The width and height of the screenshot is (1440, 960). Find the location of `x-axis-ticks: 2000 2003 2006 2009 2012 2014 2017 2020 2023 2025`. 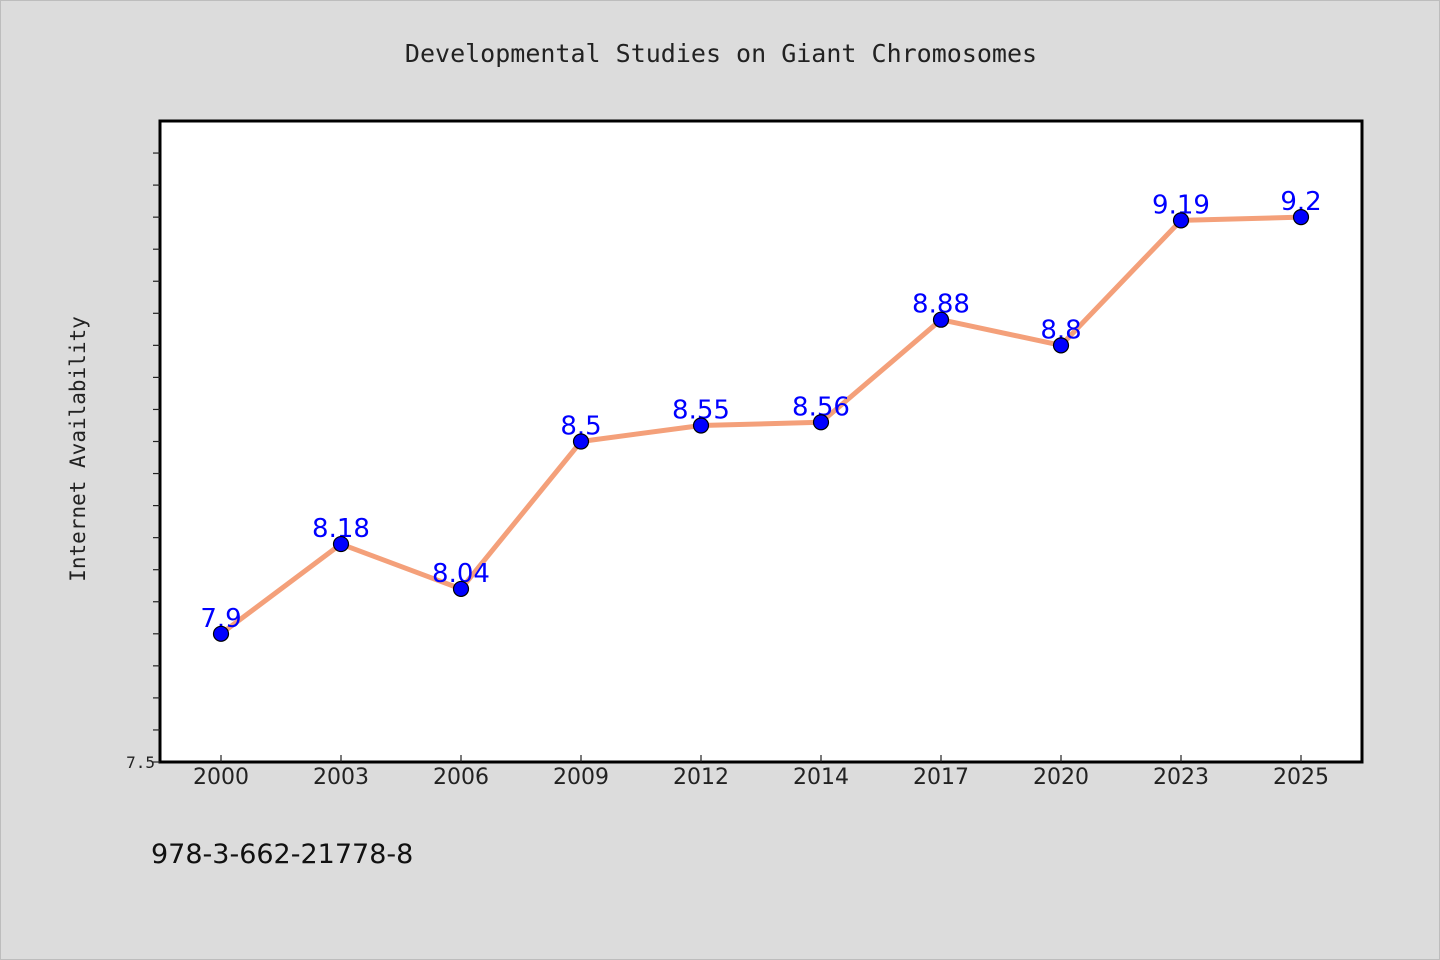

x-axis-ticks: 2000 2003 2006 2009 2012 2014 2017 2020 2023 2025 is located at coordinates (761, 772).